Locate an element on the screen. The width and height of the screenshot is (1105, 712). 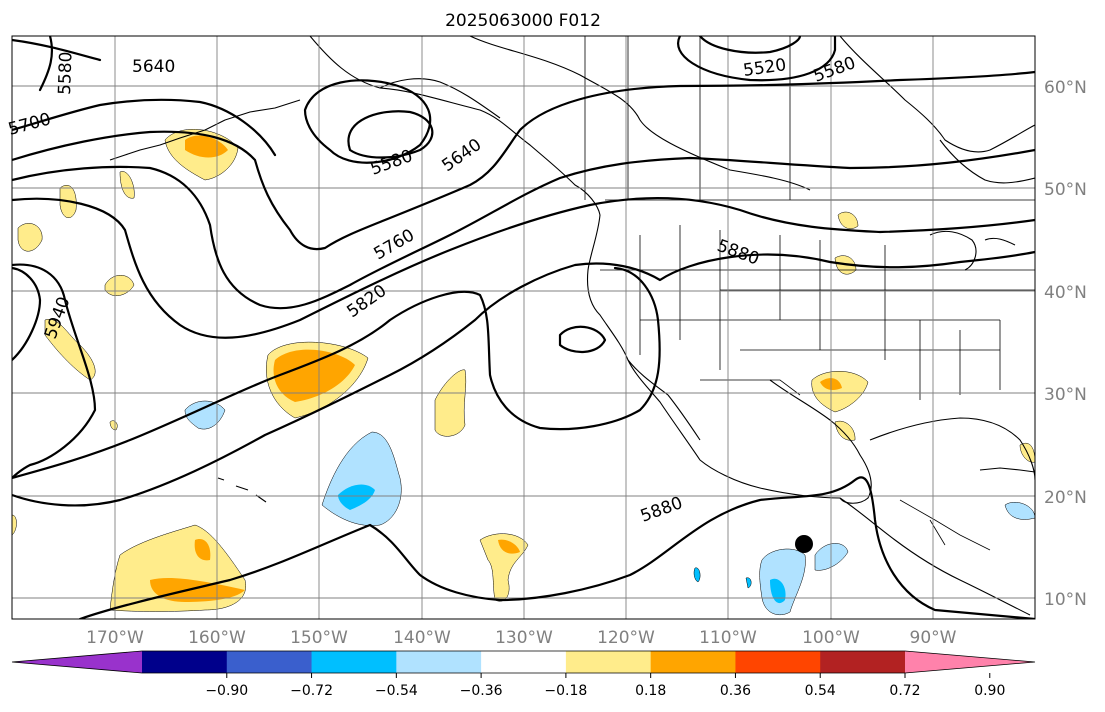
lat-label: 50°N is located at coordinates (1065, 190).